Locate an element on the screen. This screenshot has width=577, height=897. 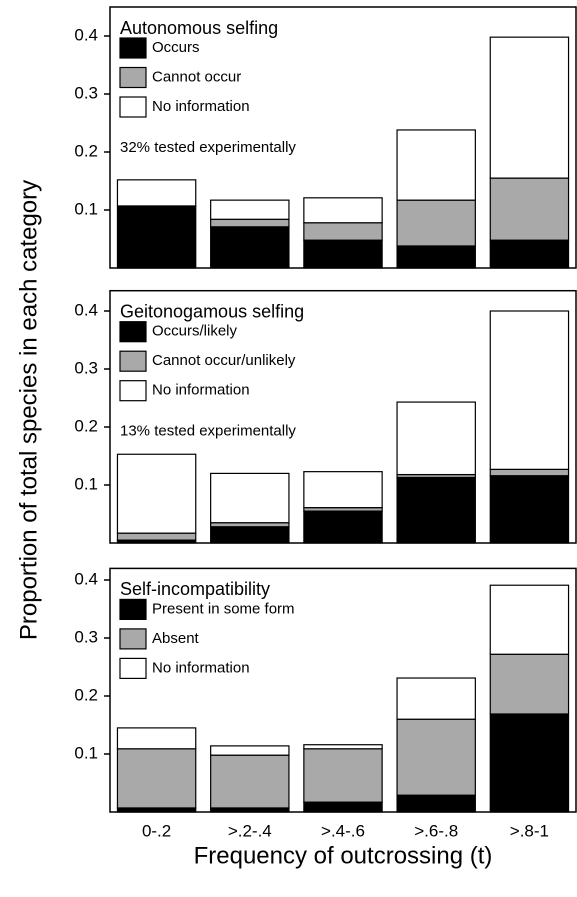
annotation: 13% tested experimentally is located at coordinates (208, 431).